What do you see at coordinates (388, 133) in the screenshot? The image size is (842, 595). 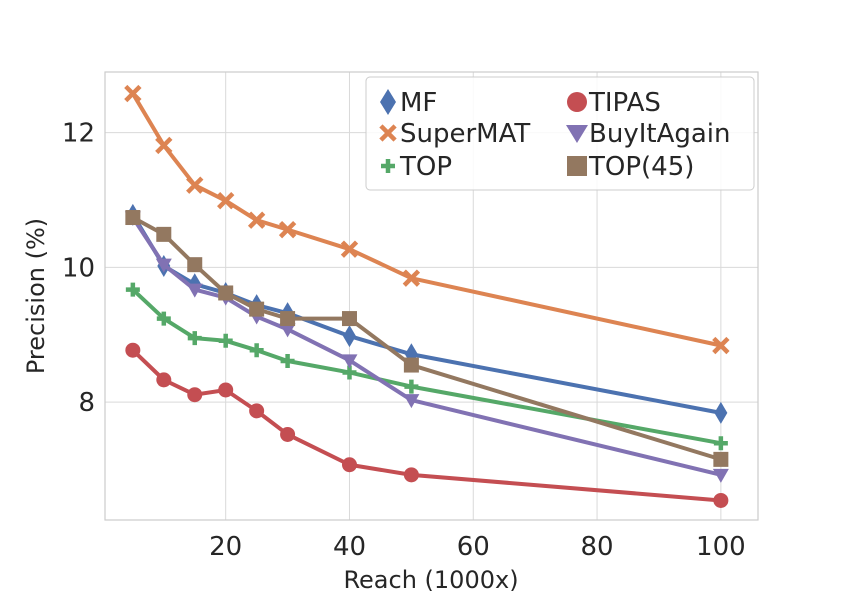 I see `legend-marker-supermat` at bounding box center [388, 133].